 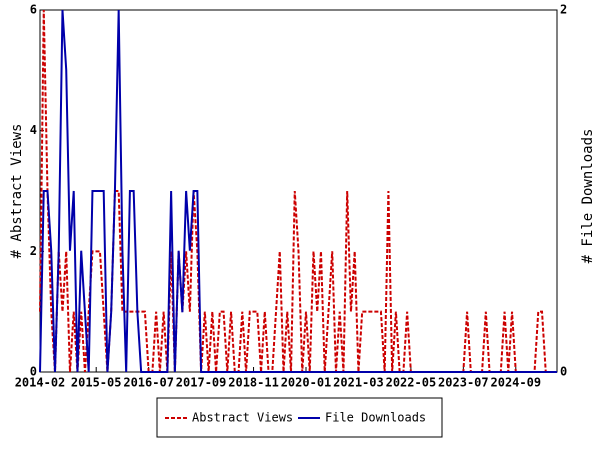 What do you see at coordinates (33, 251) in the screenshot?
I see `y-tick-label: 2` at bounding box center [33, 251].